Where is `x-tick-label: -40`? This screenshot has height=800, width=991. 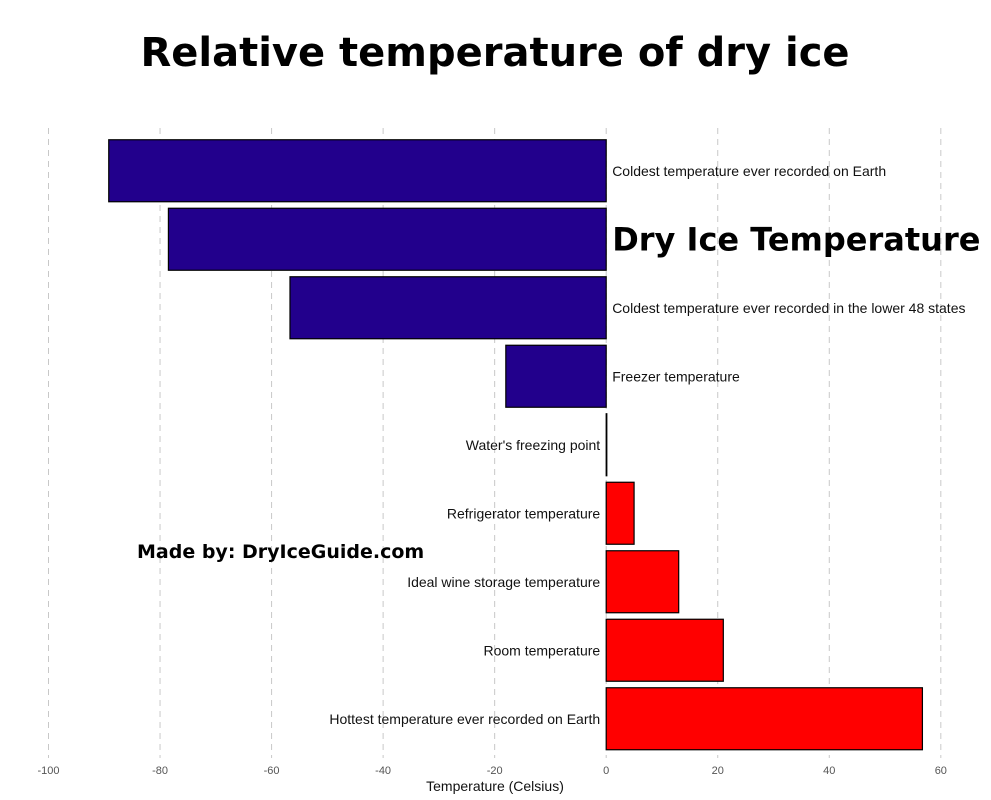 x-tick-label: -40 is located at coordinates (383, 771).